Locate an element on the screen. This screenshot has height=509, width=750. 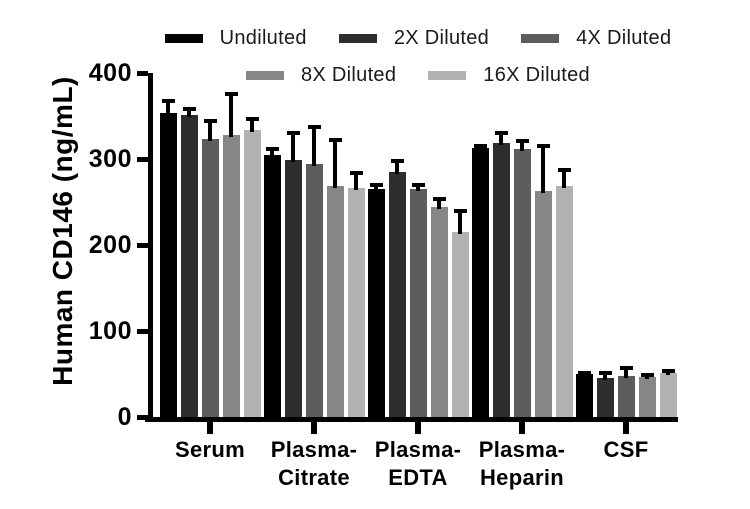
legend-label: 2X Diluted is located at coordinates (441, 37).